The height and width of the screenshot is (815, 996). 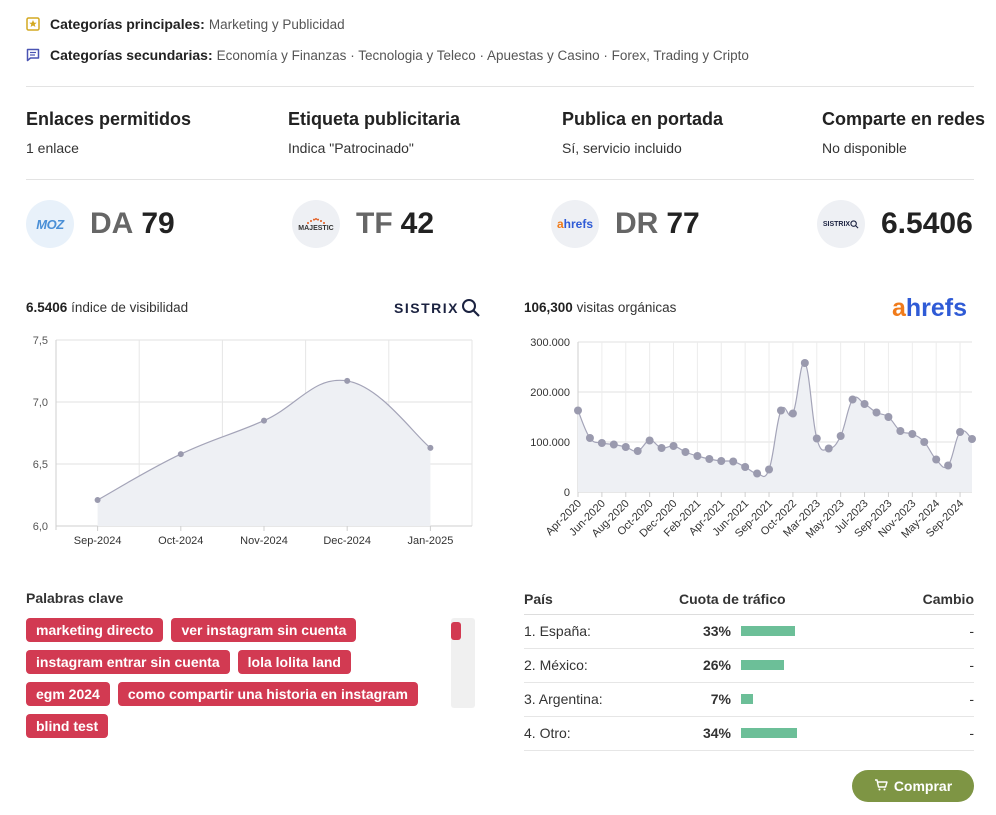 I want to click on share-percent: 7%, so click(x=710, y=699).